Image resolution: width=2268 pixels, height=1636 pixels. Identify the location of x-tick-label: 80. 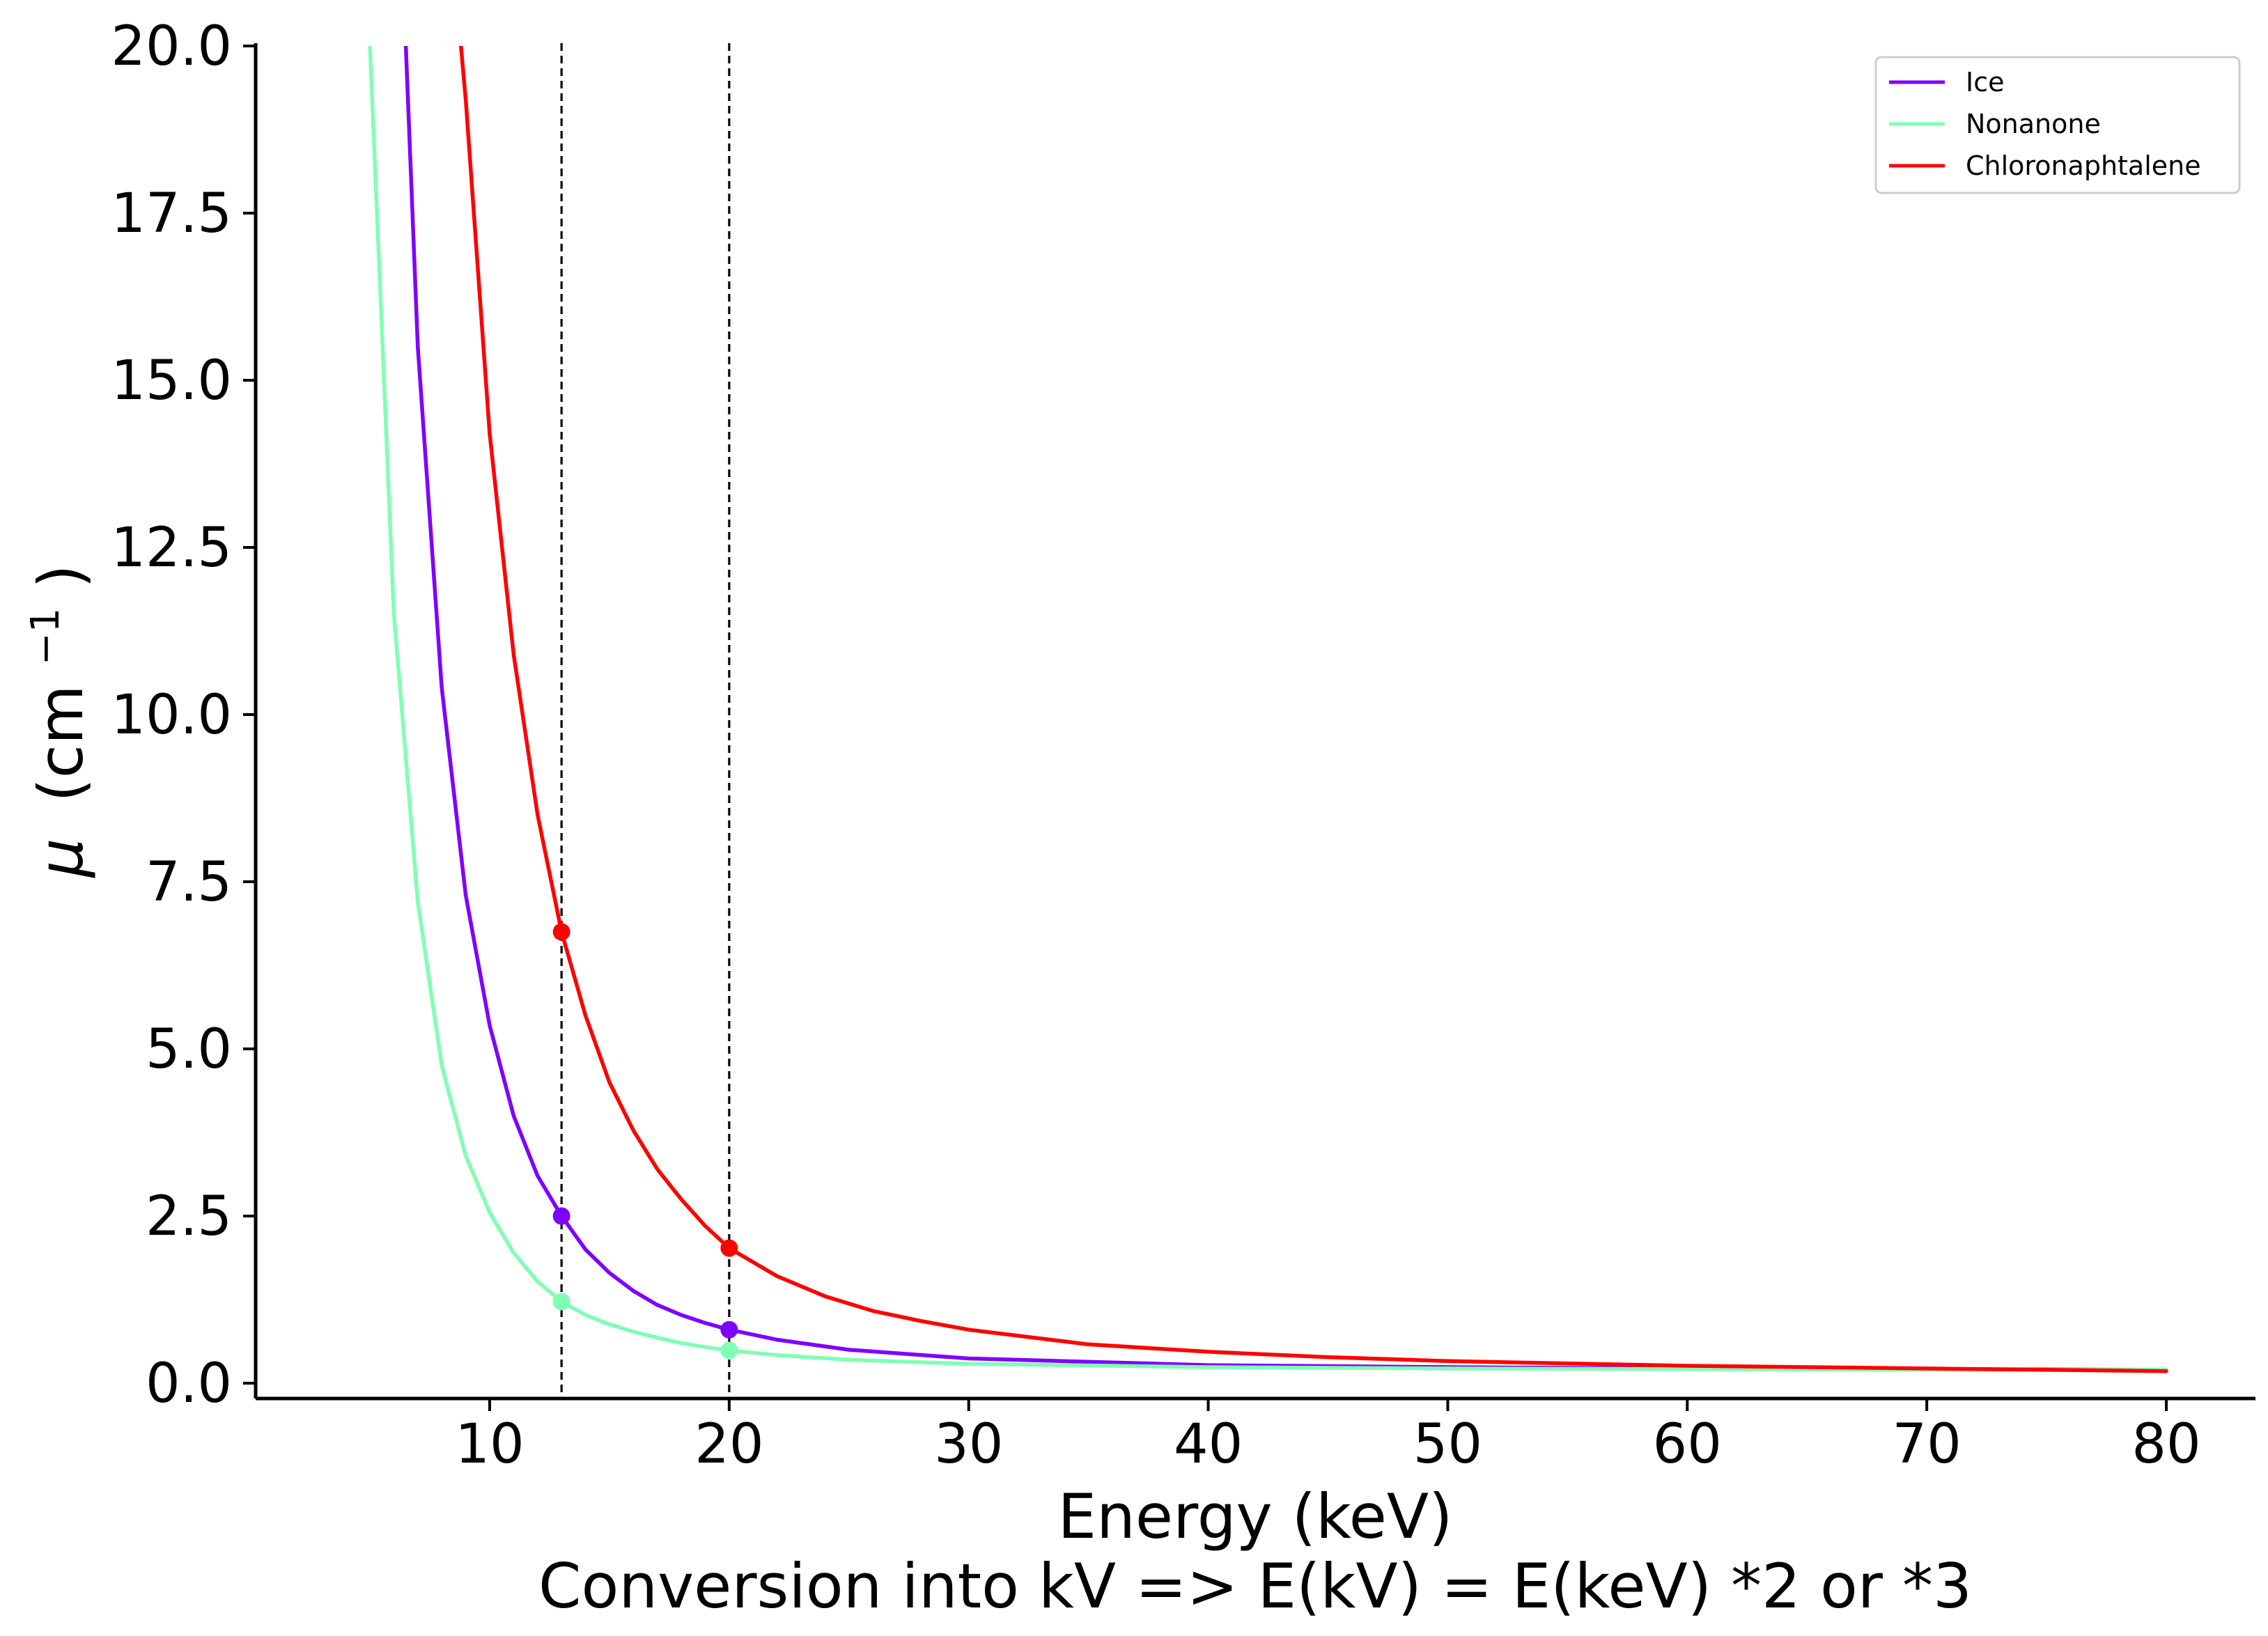
(2165, 1444).